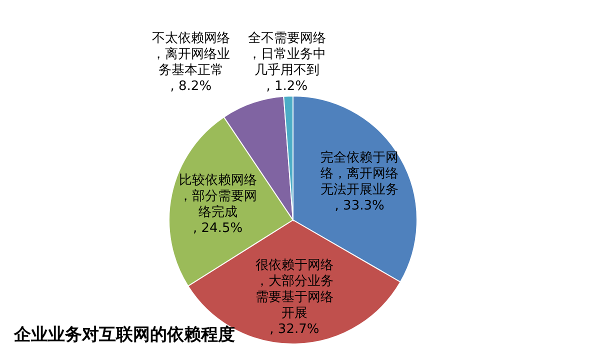 The image size is (600, 360). What do you see at coordinates (294, 289) in the screenshot?
I see `slice-label: 很依赖于网络，大部分业务需要基于网络开展` at bounding box center [294, 289].